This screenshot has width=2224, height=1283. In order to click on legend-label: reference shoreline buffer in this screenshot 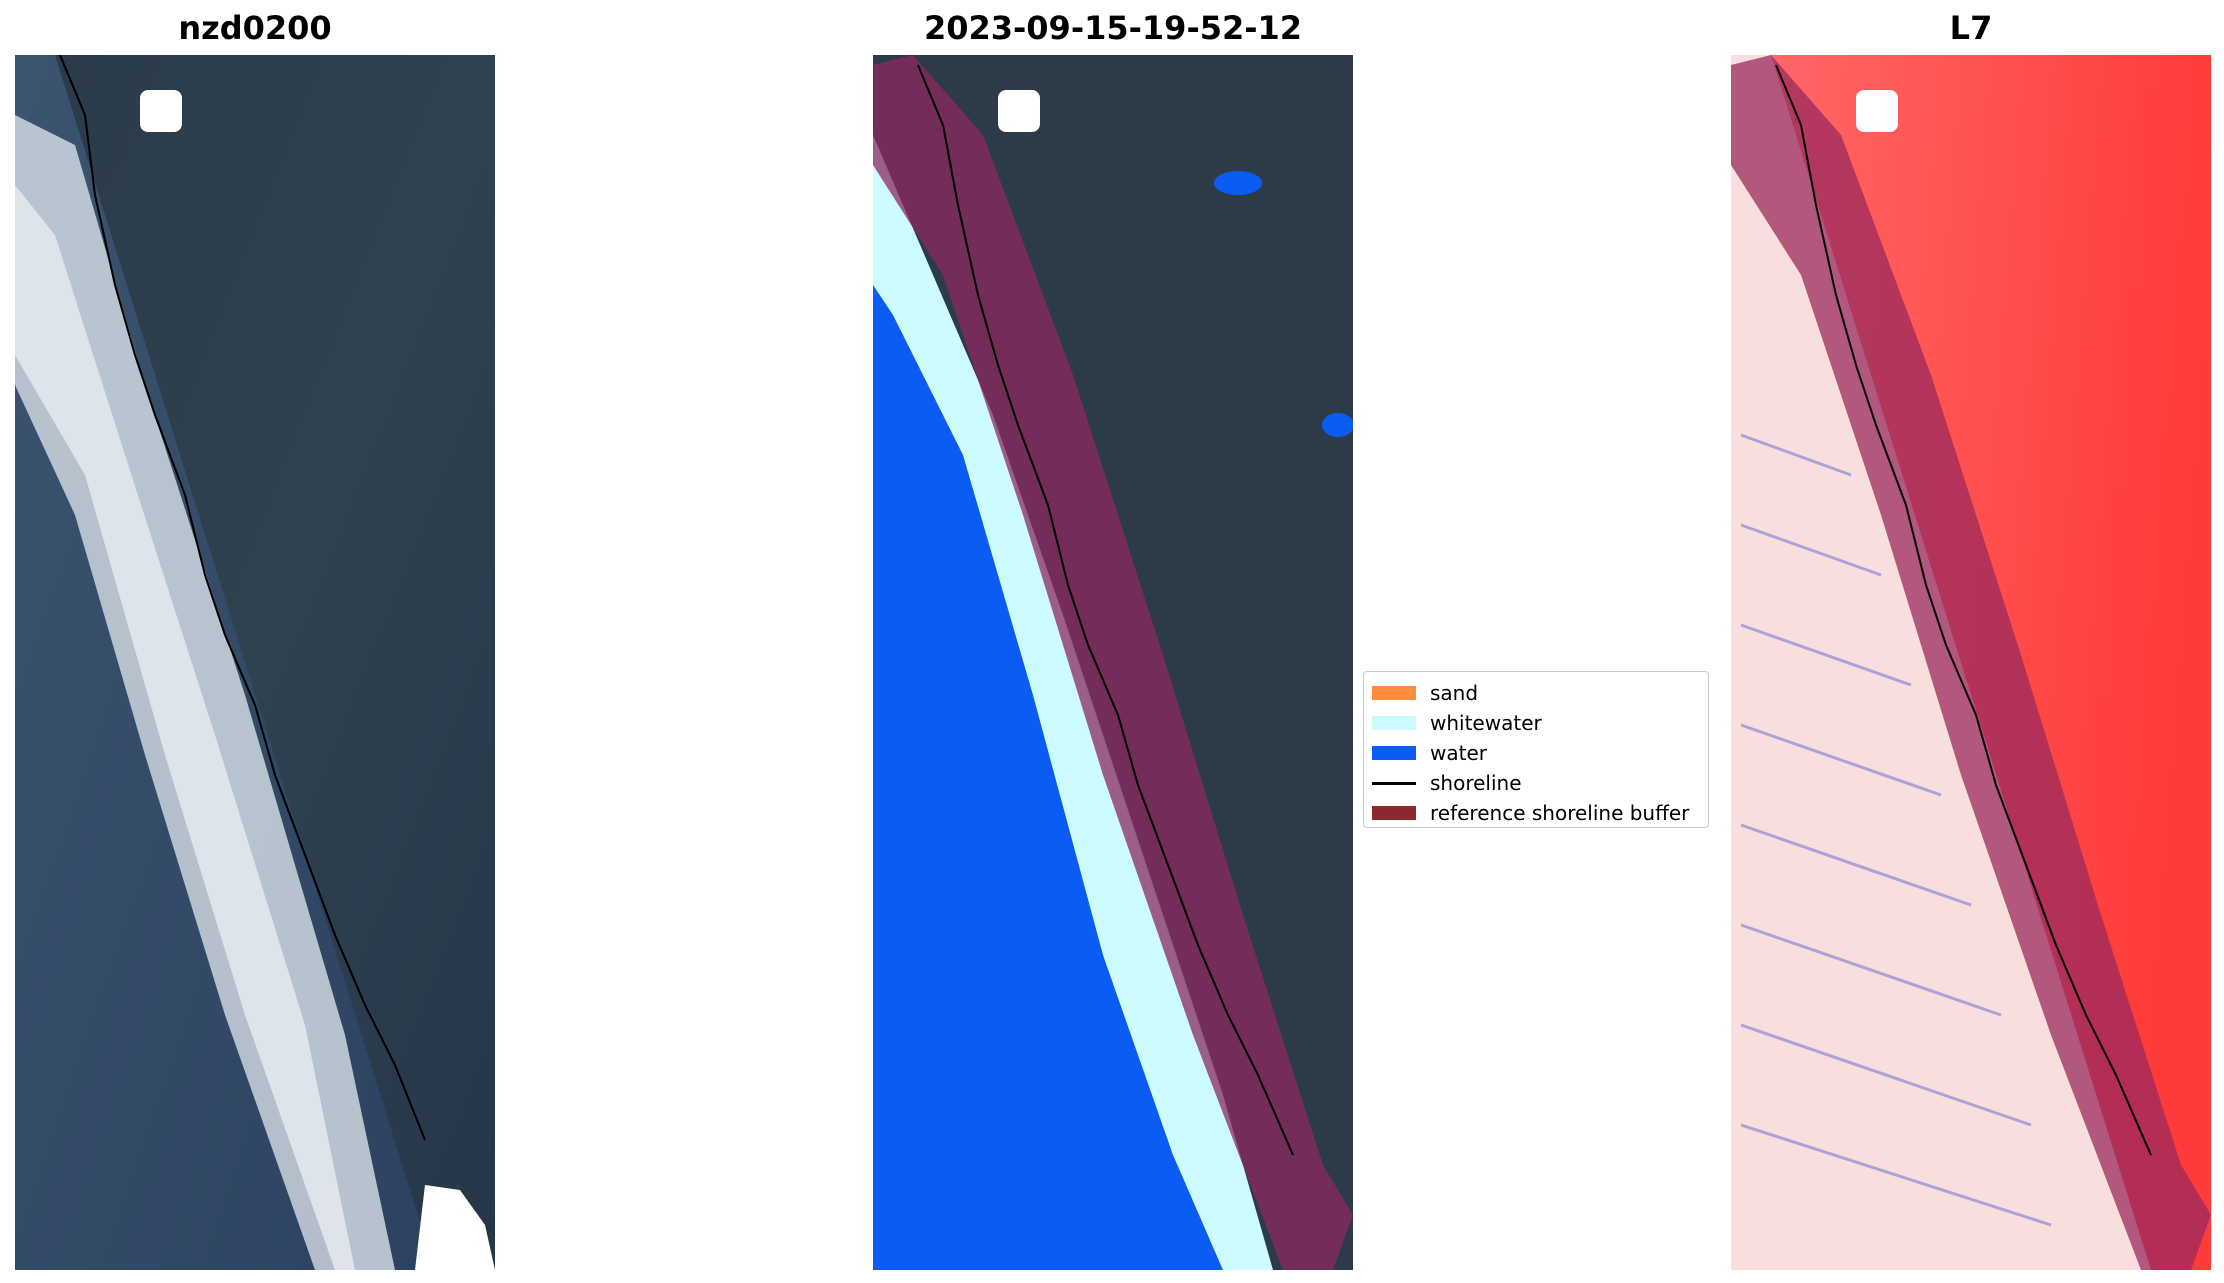, I will do `click(1560, 813)`.